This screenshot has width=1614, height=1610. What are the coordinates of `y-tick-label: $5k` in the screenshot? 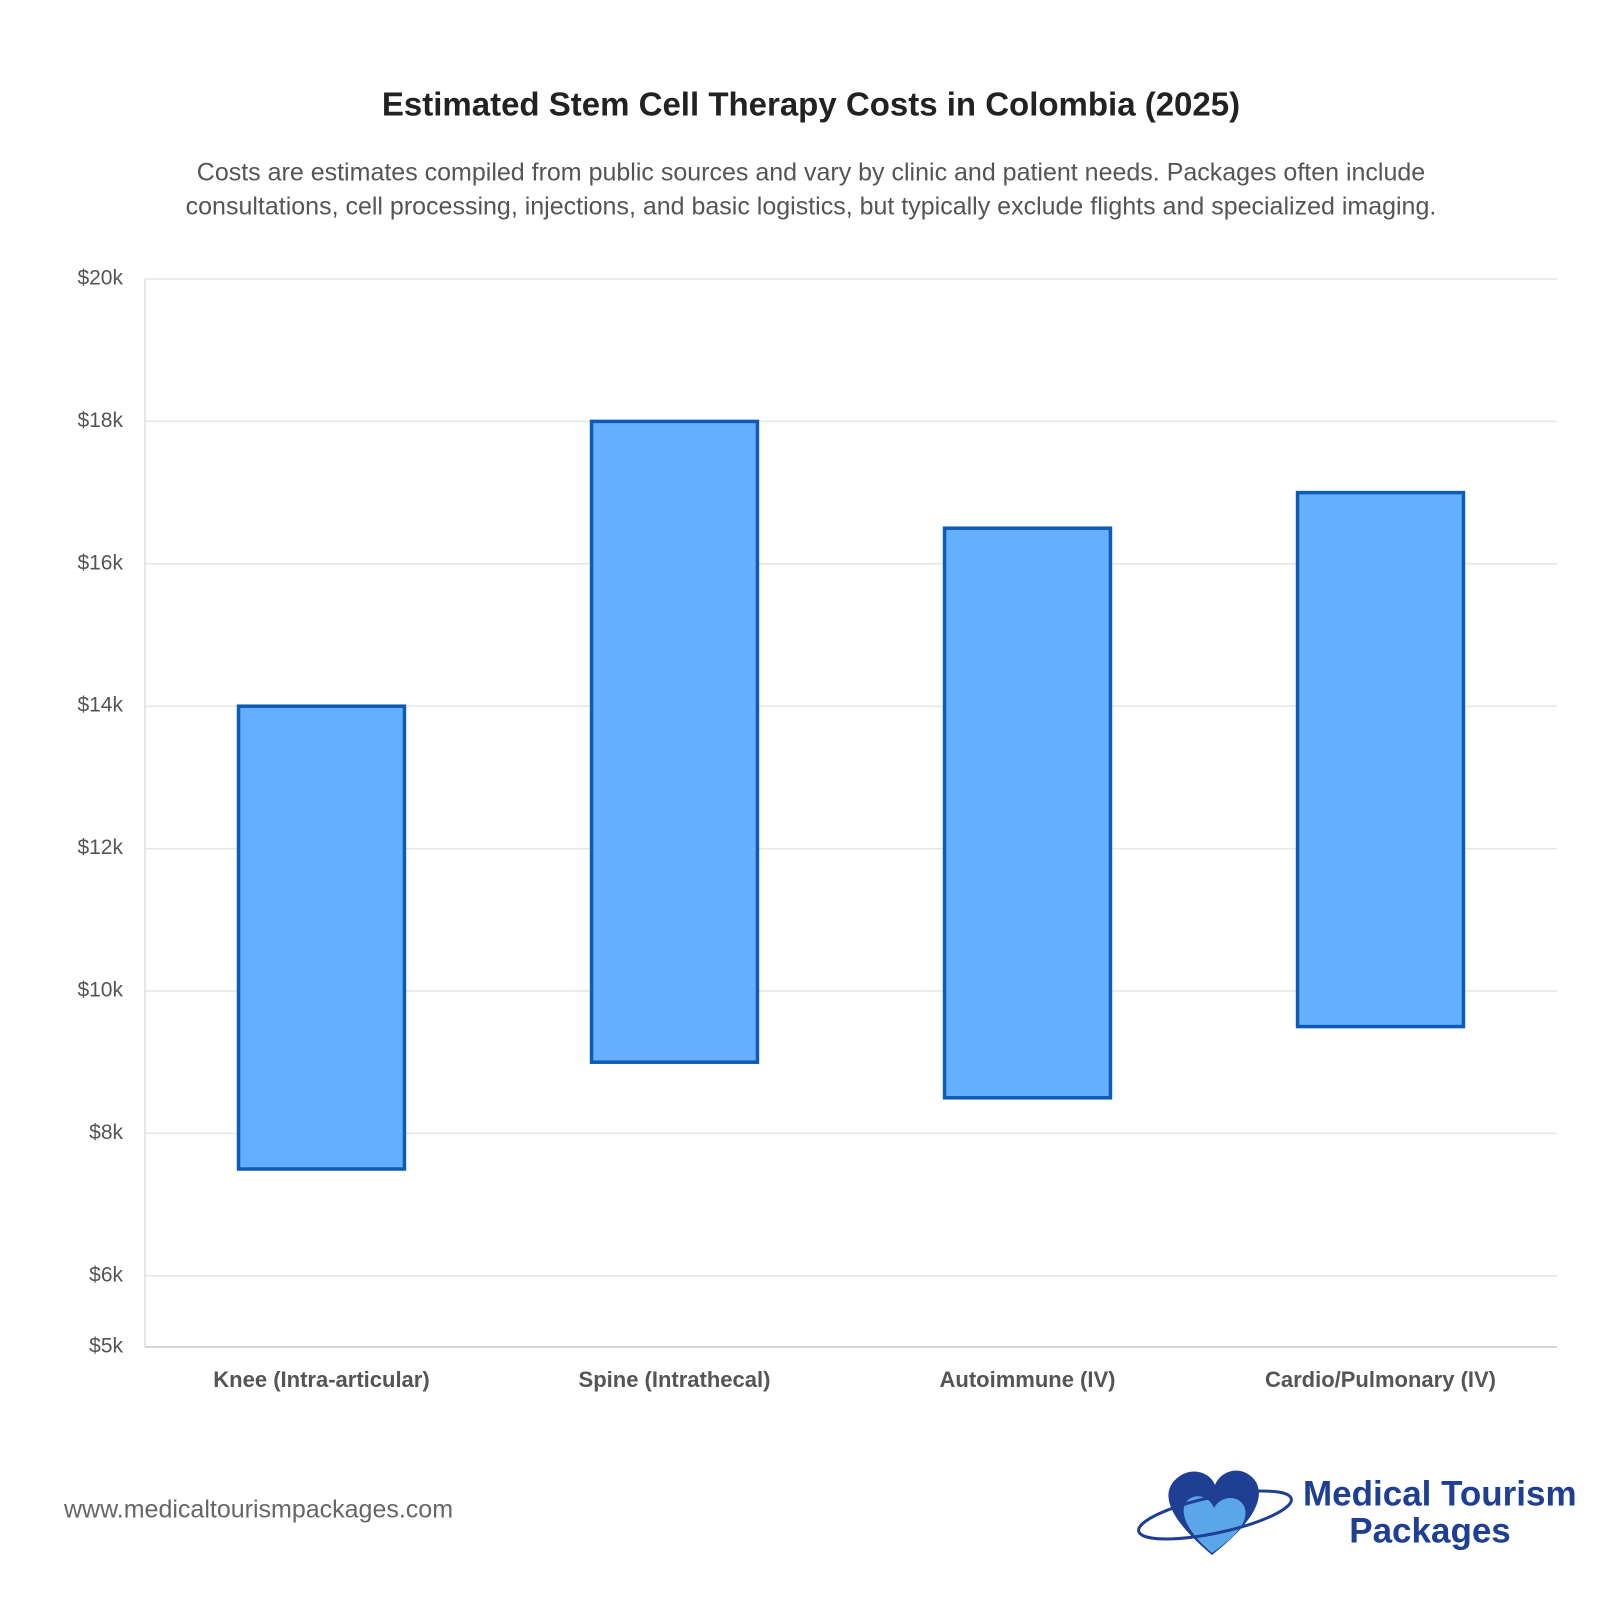 It's located at (106, 1346).